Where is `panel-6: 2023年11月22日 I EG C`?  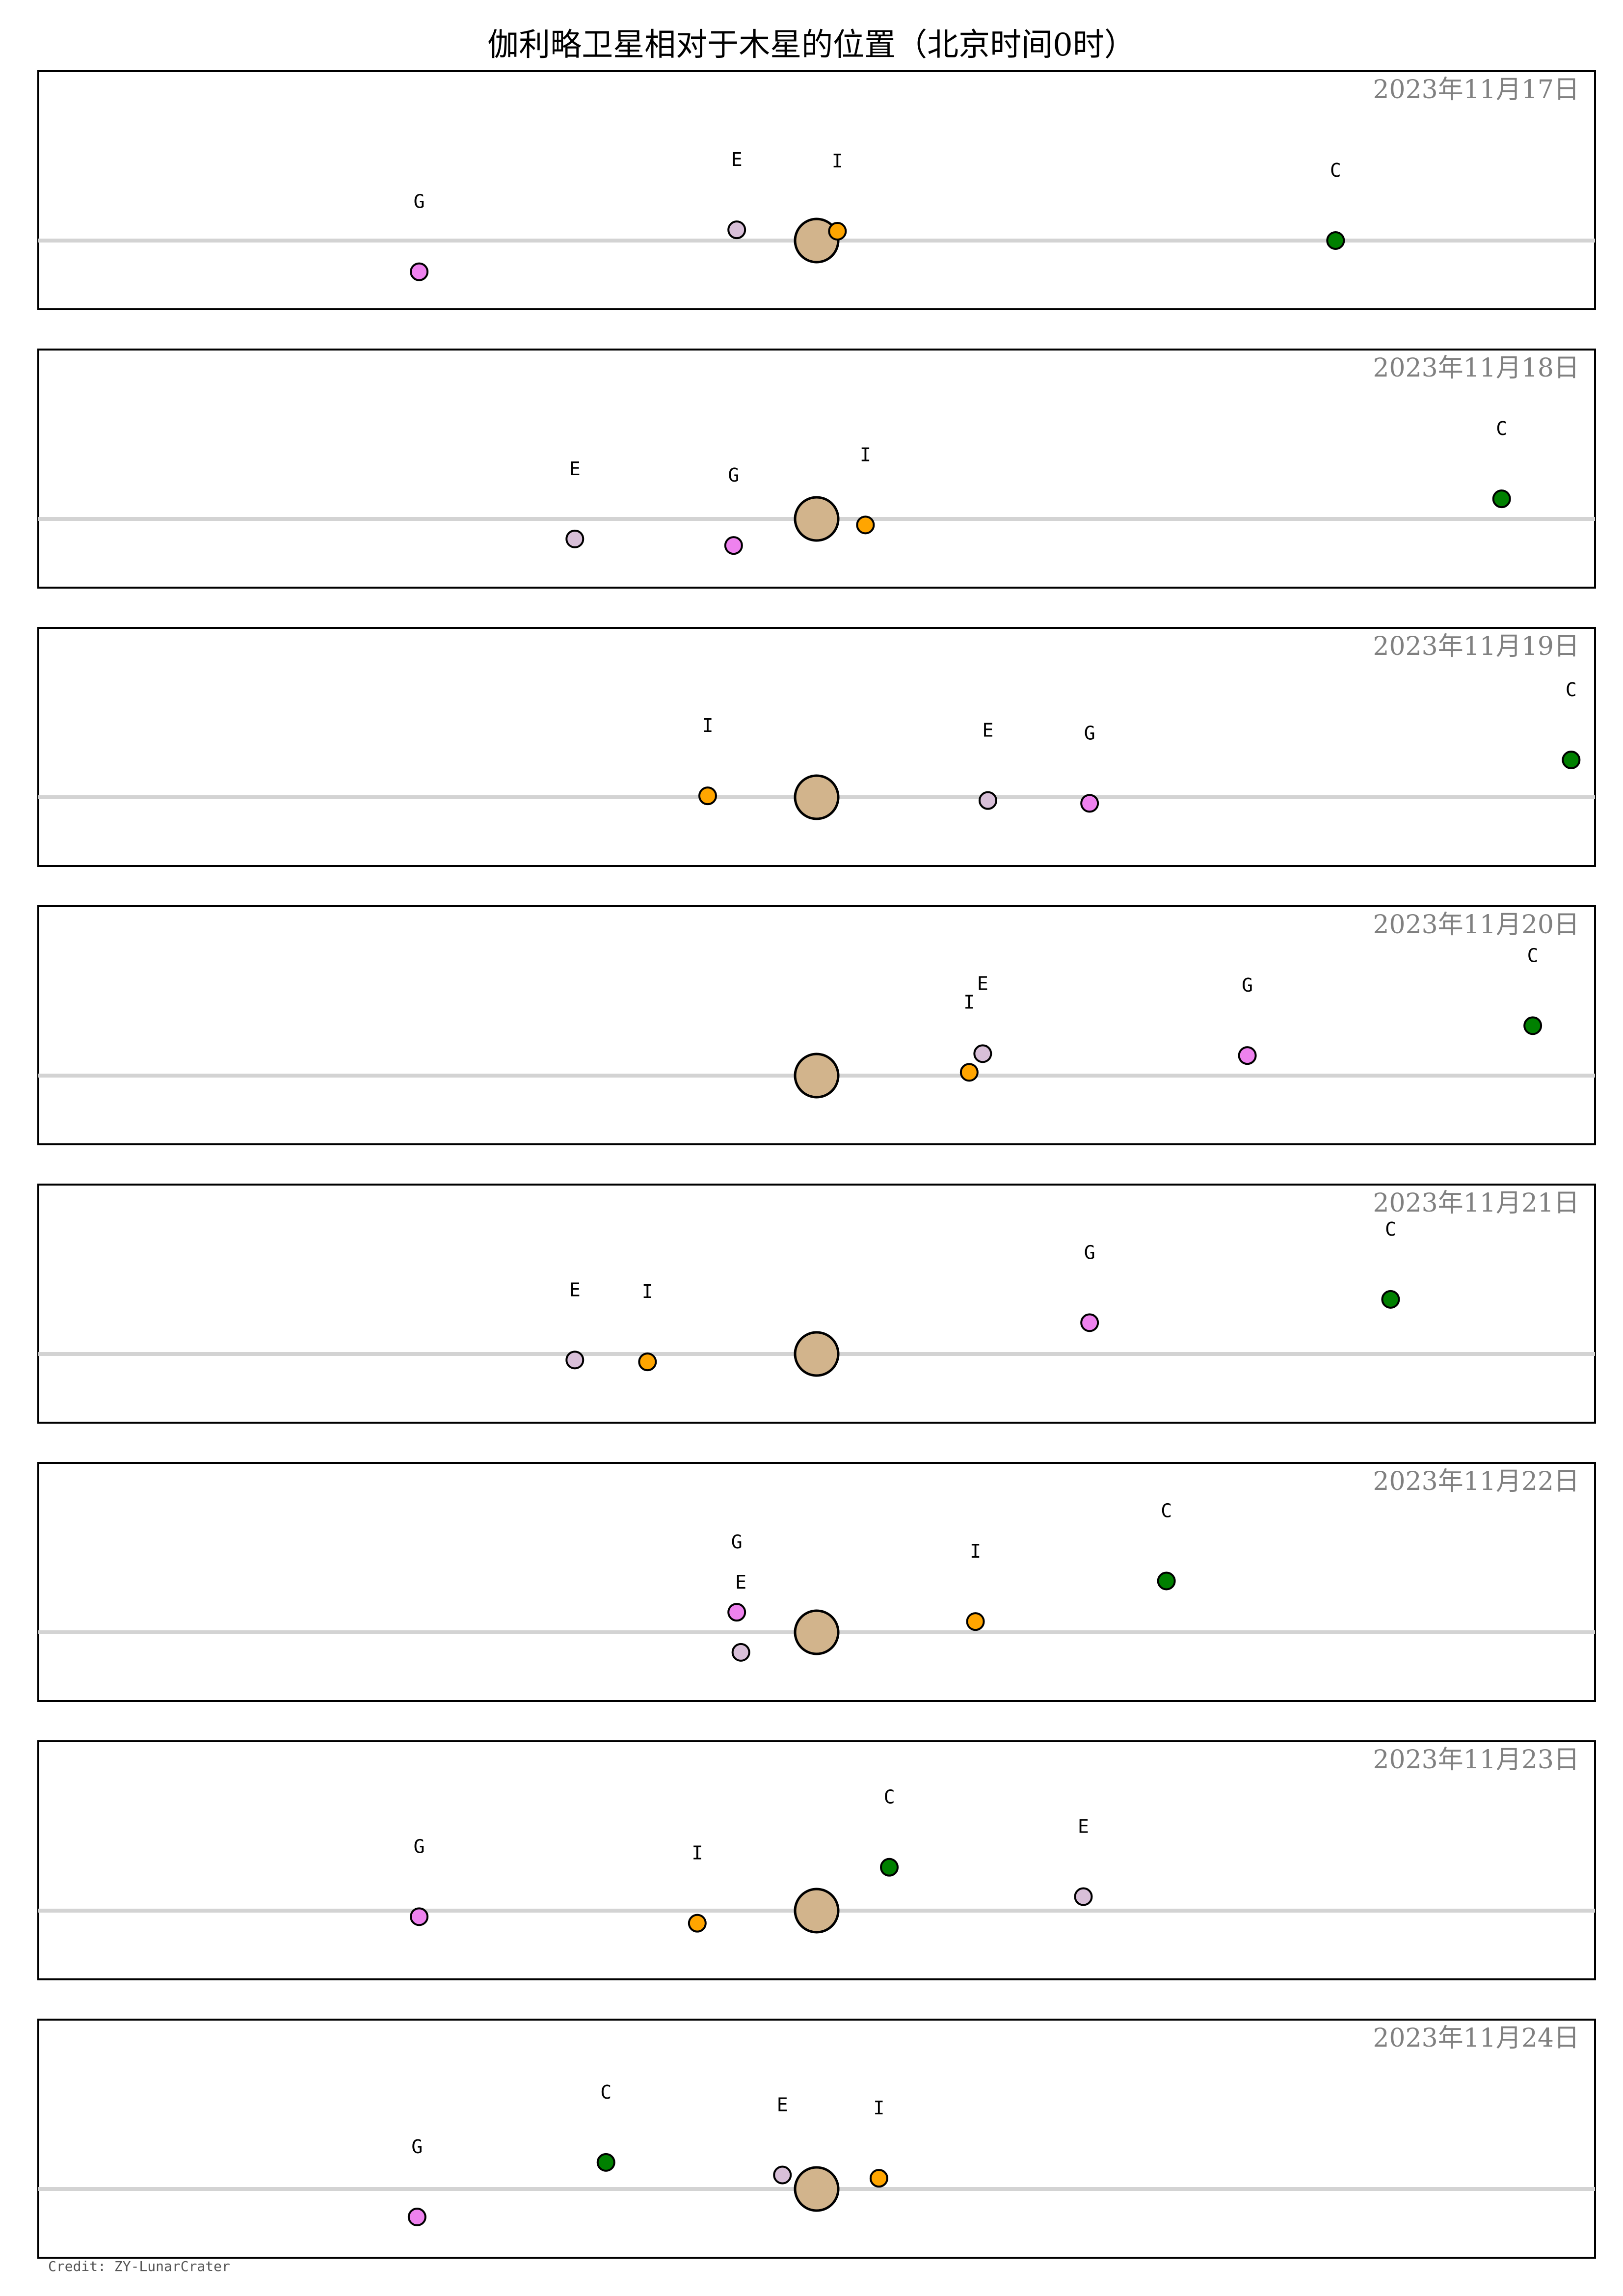 panel-6: 2023年11月22日 I EG C is located at coordinates (816, 1582).